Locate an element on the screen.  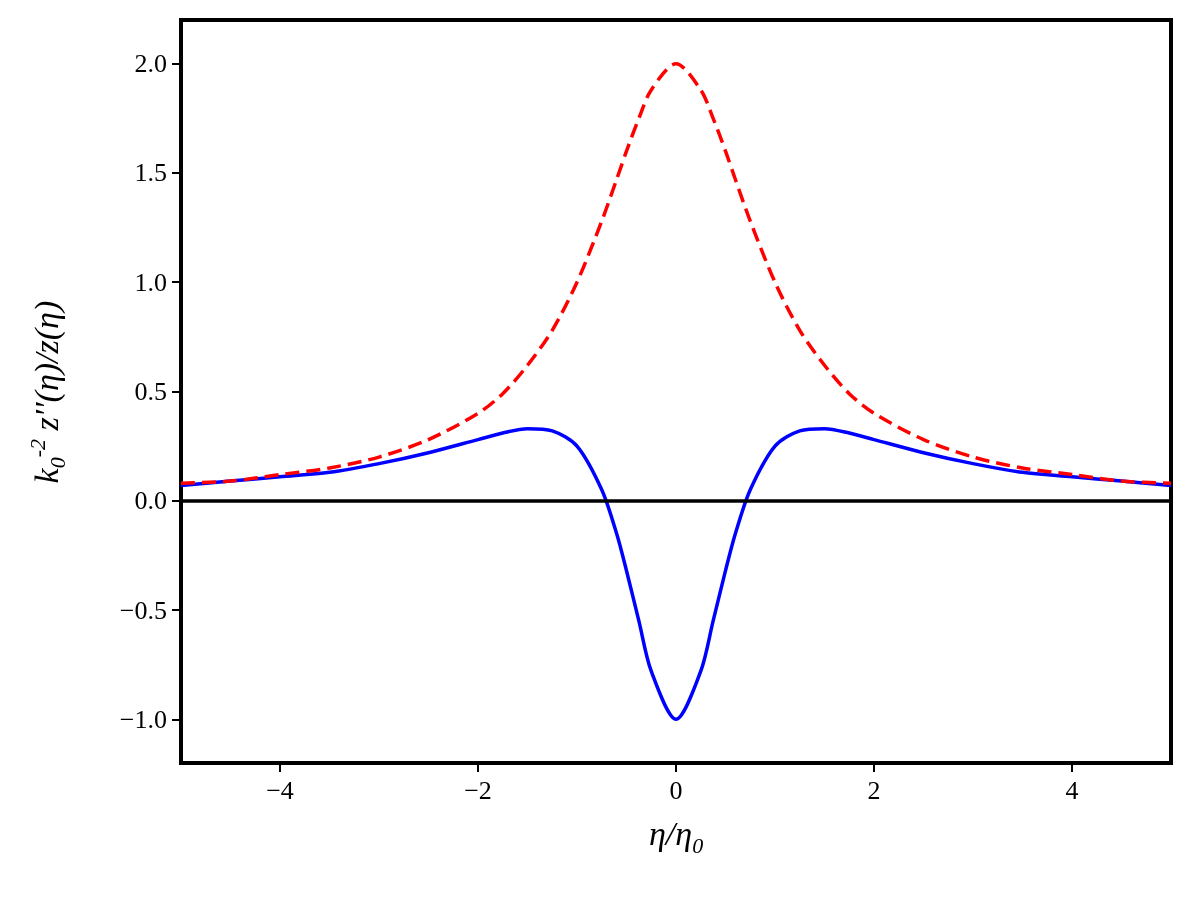
y-tick-label: −0.5 is located at coordinates (143, 610).